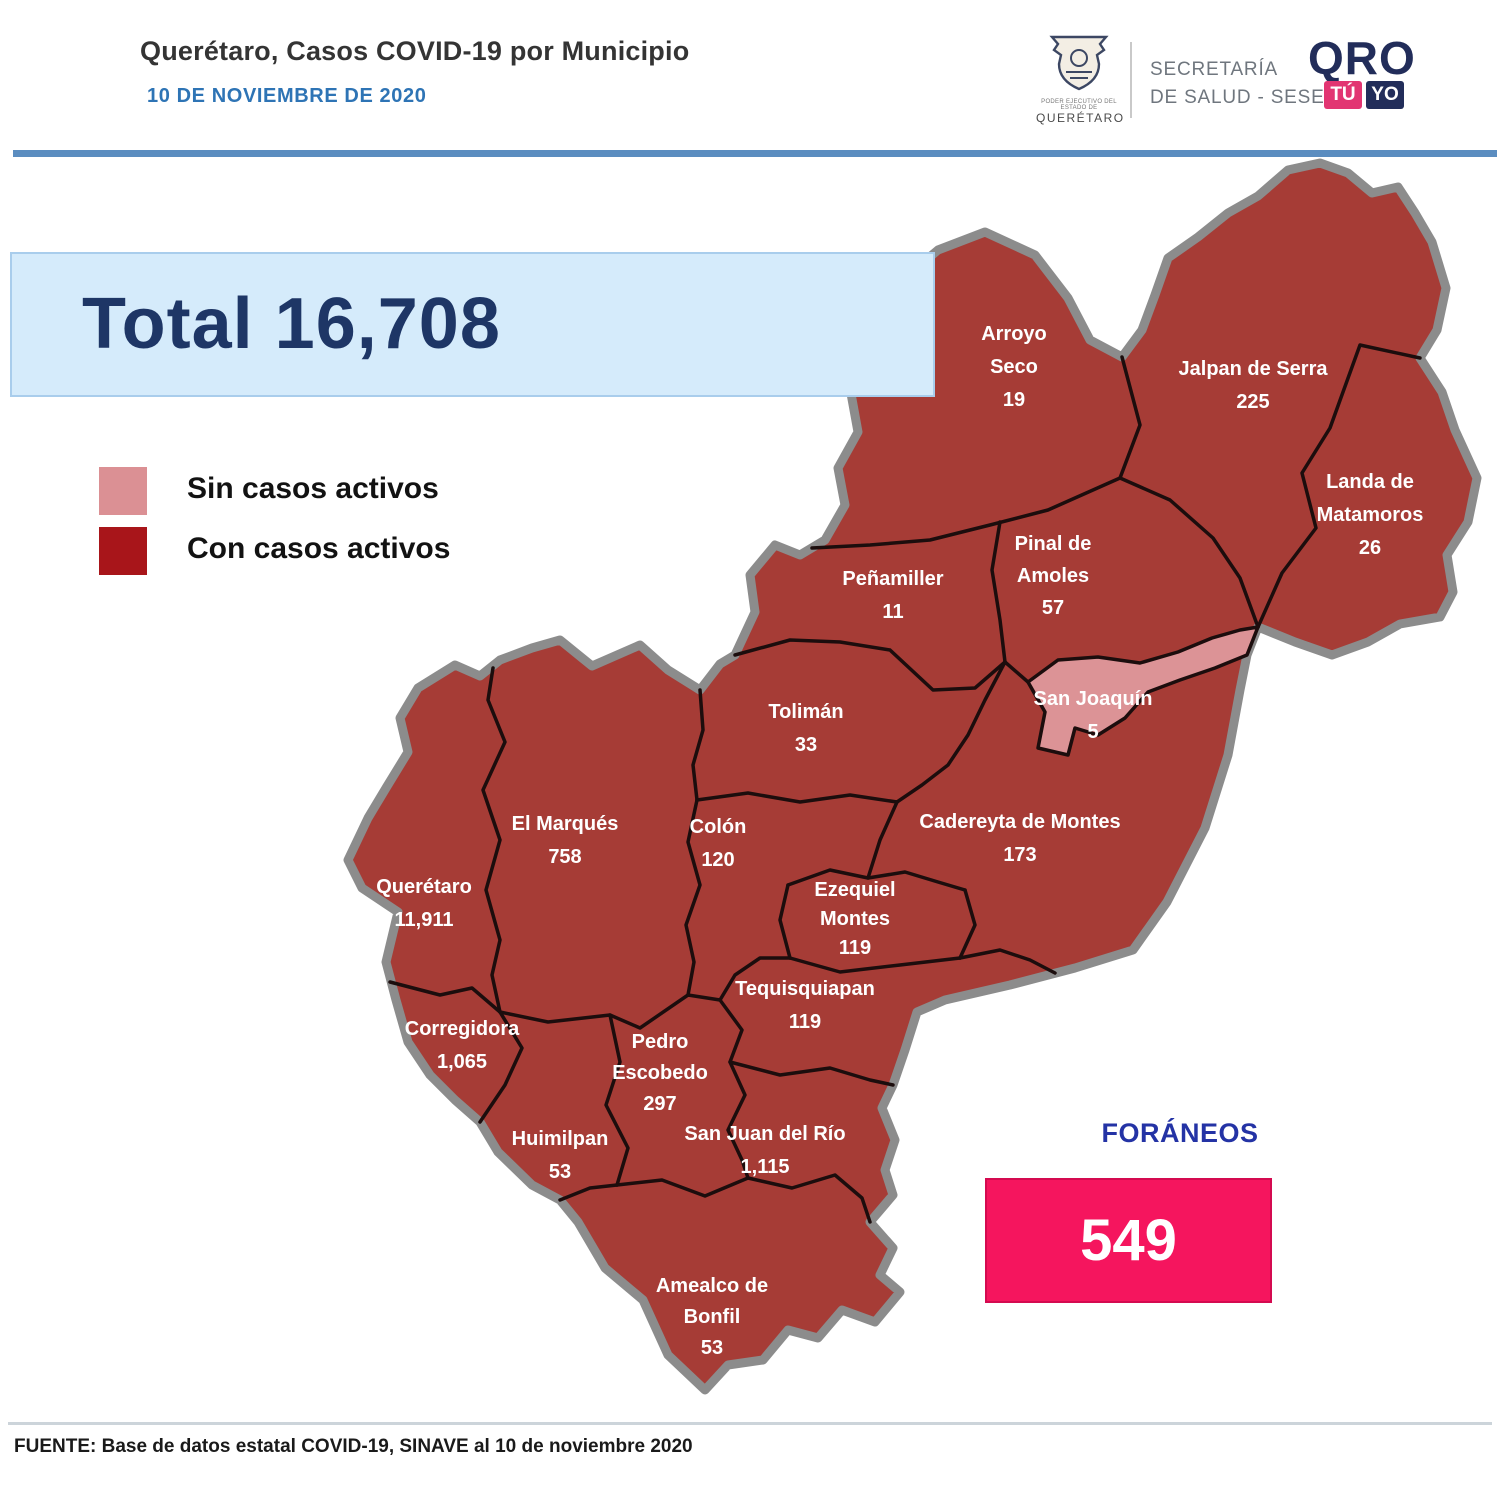  I want to click on yo-badge: YO, so click(1385, 95).